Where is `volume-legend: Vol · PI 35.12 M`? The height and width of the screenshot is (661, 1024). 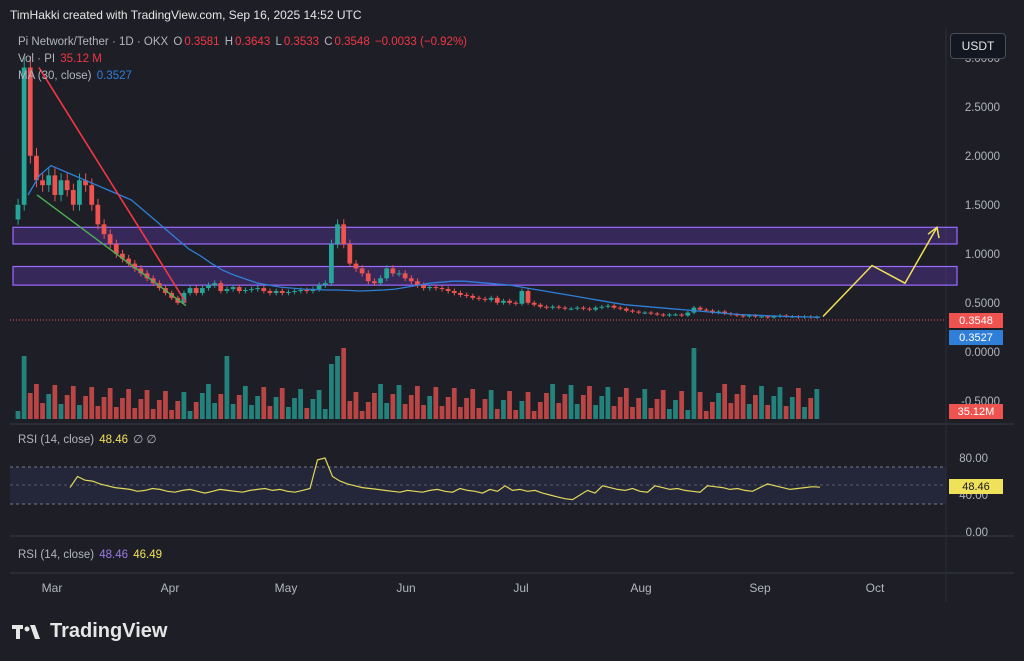
volume-legend: Vol · PI 35.12 M is located at coordinates (61, 59).